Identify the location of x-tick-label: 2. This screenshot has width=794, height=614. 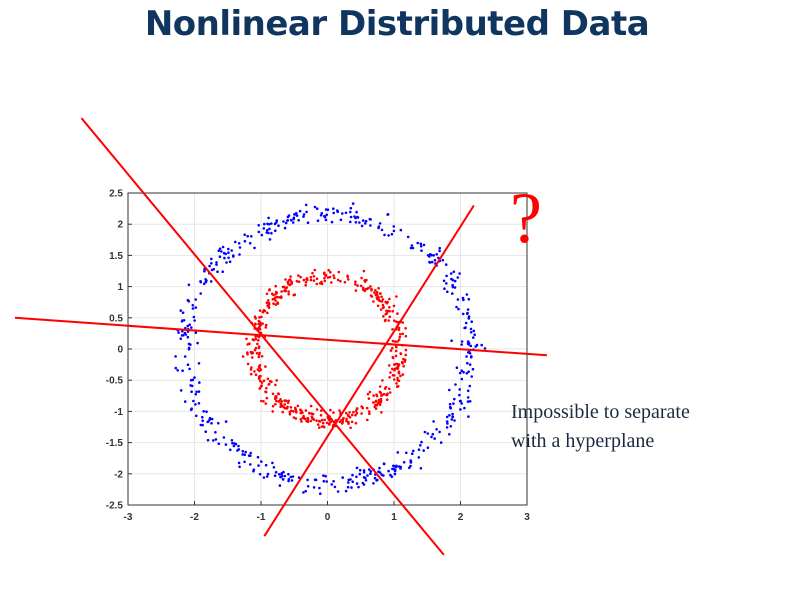
(461, 517).